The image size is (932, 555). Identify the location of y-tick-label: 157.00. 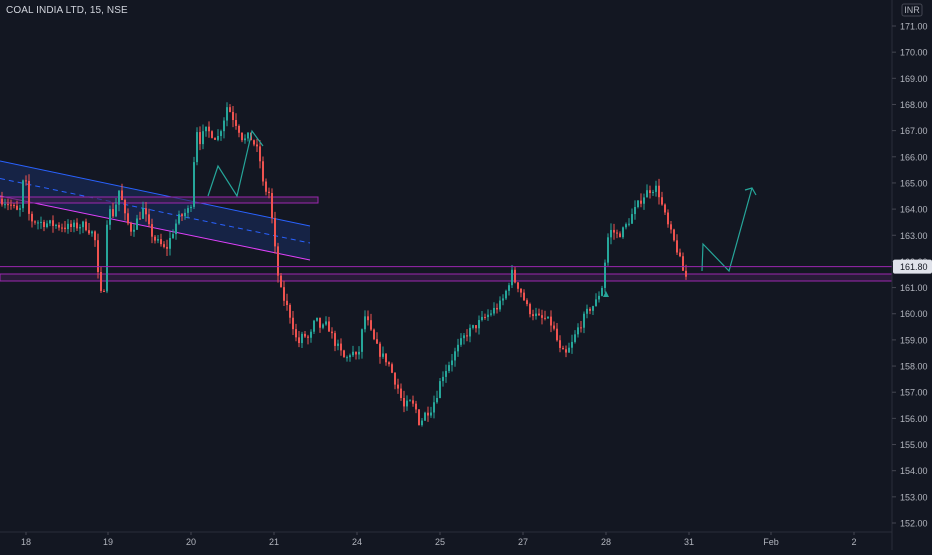
(914, 393).